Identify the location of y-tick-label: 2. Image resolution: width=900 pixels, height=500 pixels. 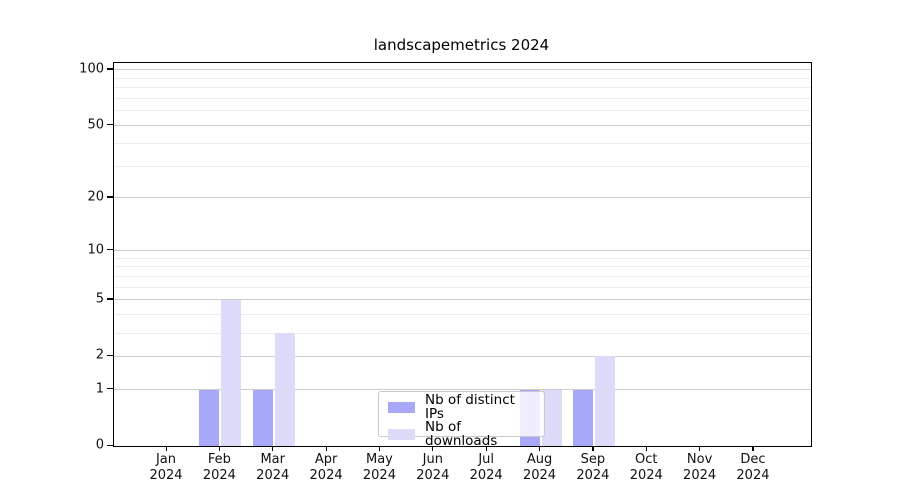
(99, 355).